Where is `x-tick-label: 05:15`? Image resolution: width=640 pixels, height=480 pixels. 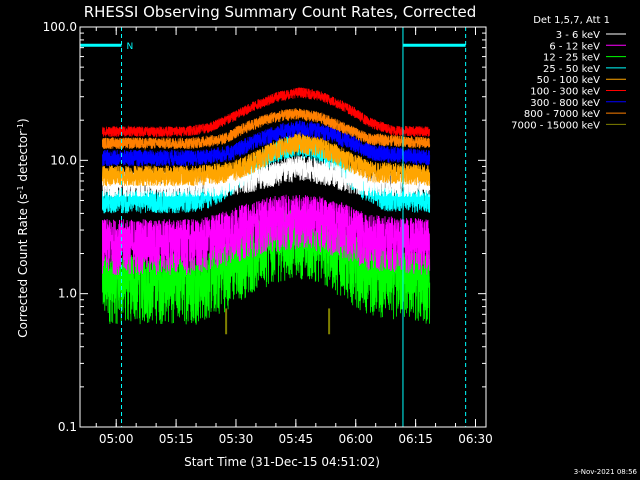
x-tick-label: 05:15 is located at coordinates (176, 439).